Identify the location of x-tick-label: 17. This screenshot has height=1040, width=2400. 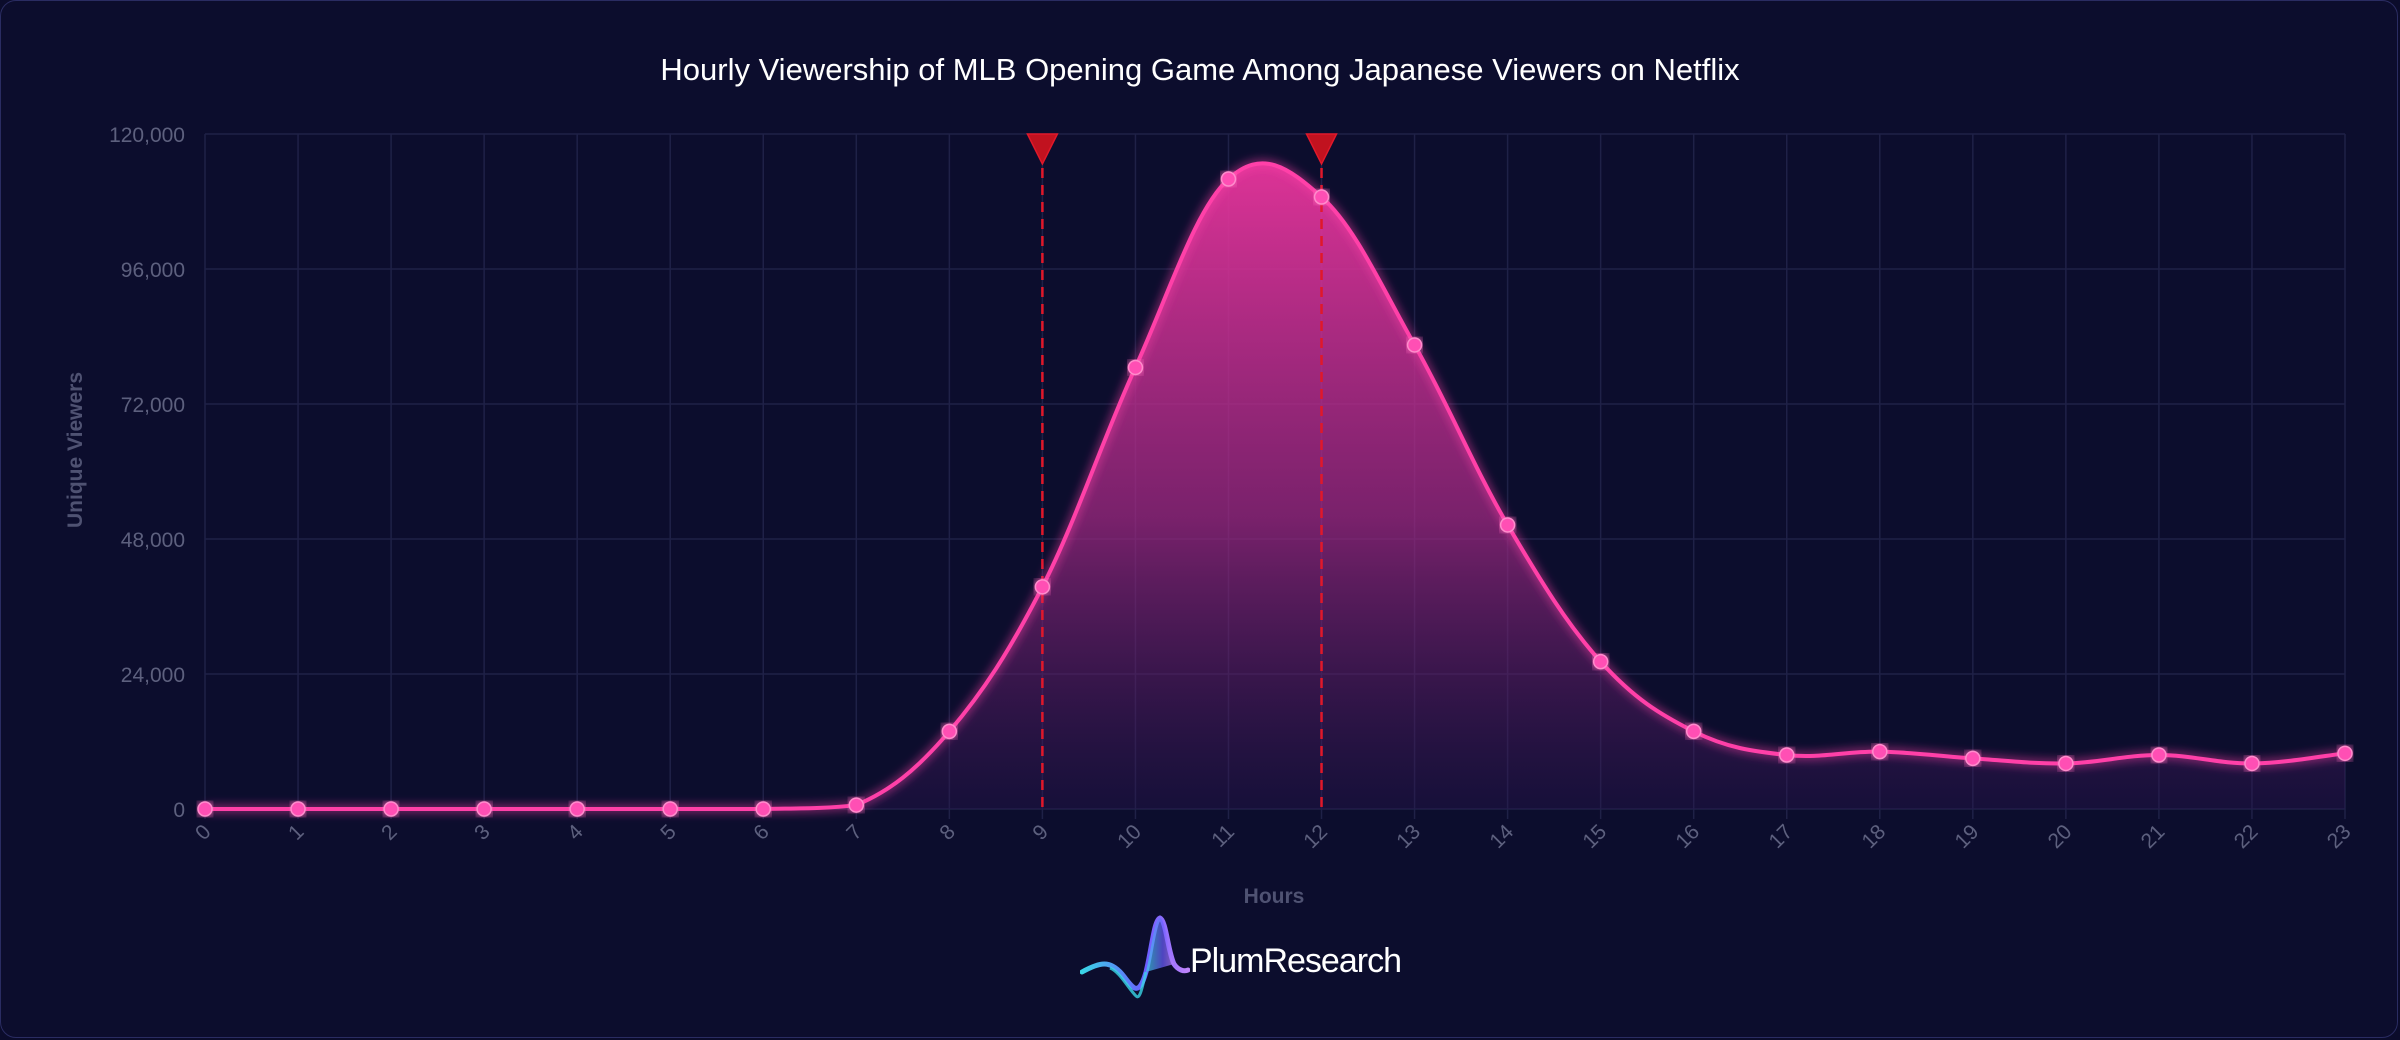
(1780, 836).